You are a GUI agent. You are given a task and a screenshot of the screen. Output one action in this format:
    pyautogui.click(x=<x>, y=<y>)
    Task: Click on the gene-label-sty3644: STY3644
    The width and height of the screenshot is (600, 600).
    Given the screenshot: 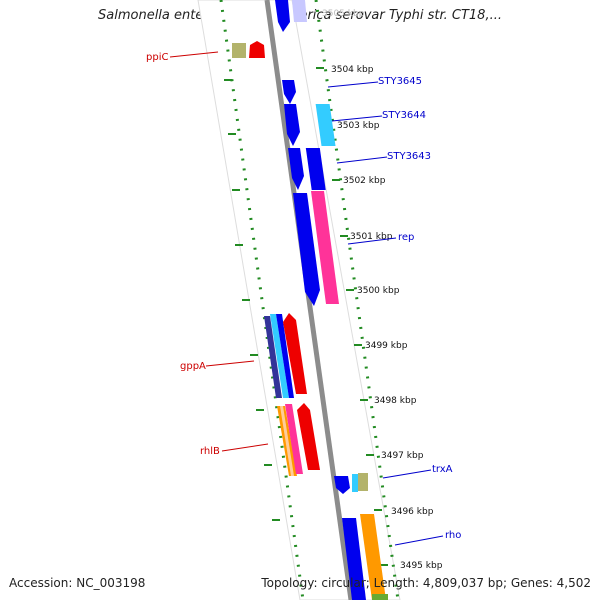 What is the action you would take?
    pyautogui.click(x=404, y=115)
    